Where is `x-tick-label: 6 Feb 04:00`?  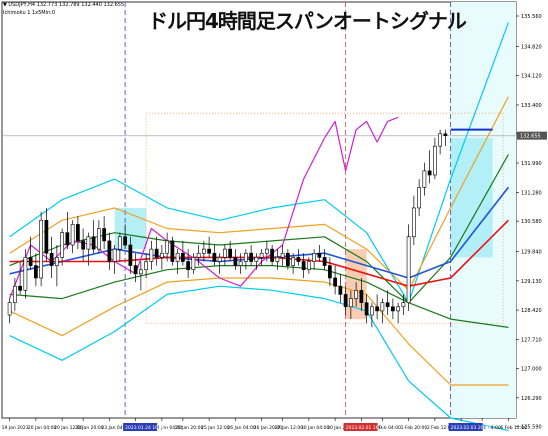
x-tick-label: 6 Feb 04:00 is located at coordinates (487, 428).